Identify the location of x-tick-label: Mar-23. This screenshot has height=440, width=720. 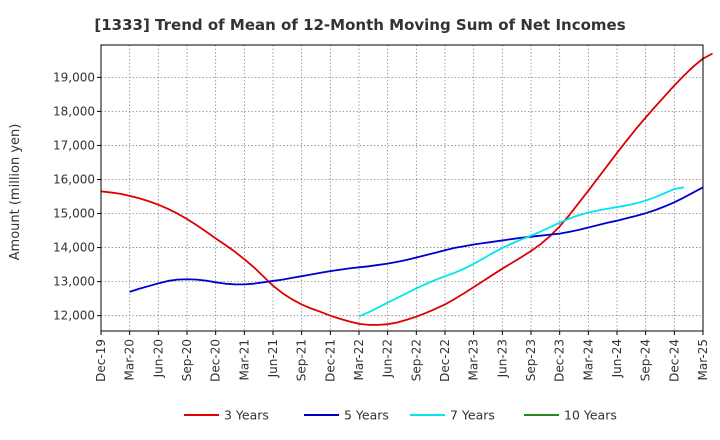
(474, 359).